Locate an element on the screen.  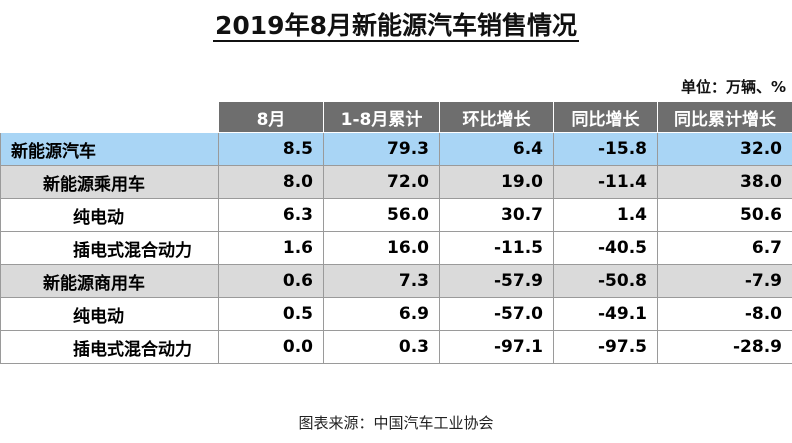
table-cell: 72.0 is located at coordinates (381, 182).